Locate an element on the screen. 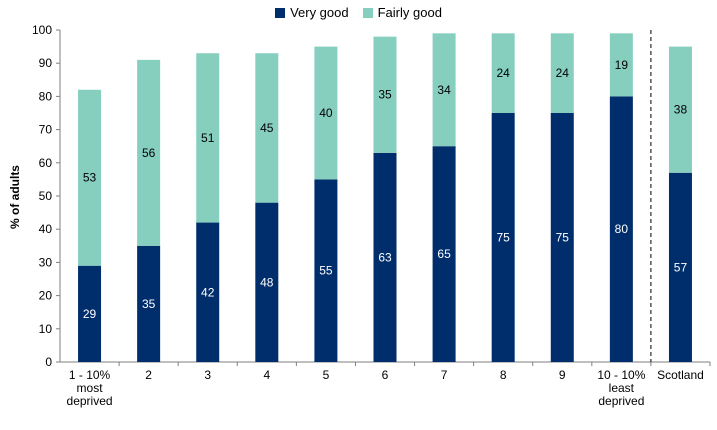 Image resolution: width=717 pixels, height=430 pixels. x-tick-label: 1 - 10% is located at coordinates (90, 375).